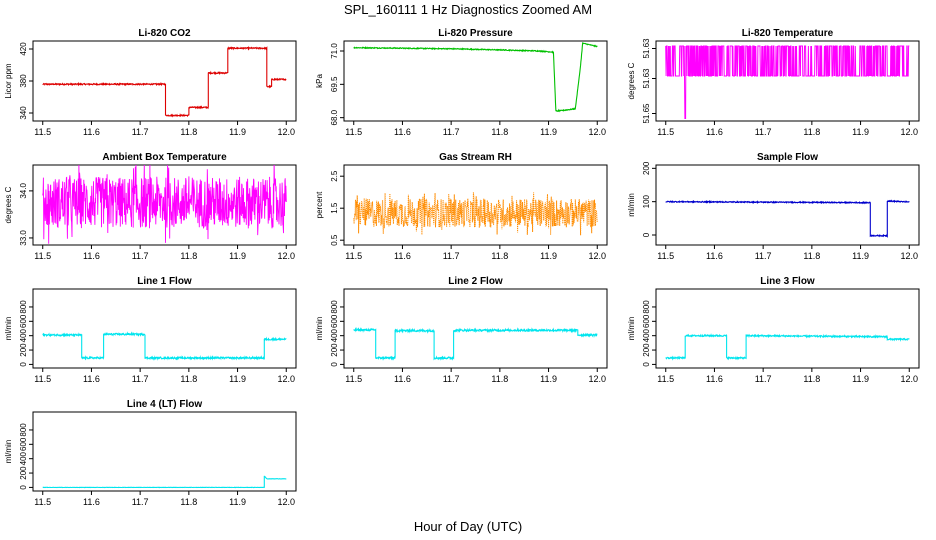 The image size is (936, 540). I want to click on y-tick-label: 34.0, so click(23, 191).